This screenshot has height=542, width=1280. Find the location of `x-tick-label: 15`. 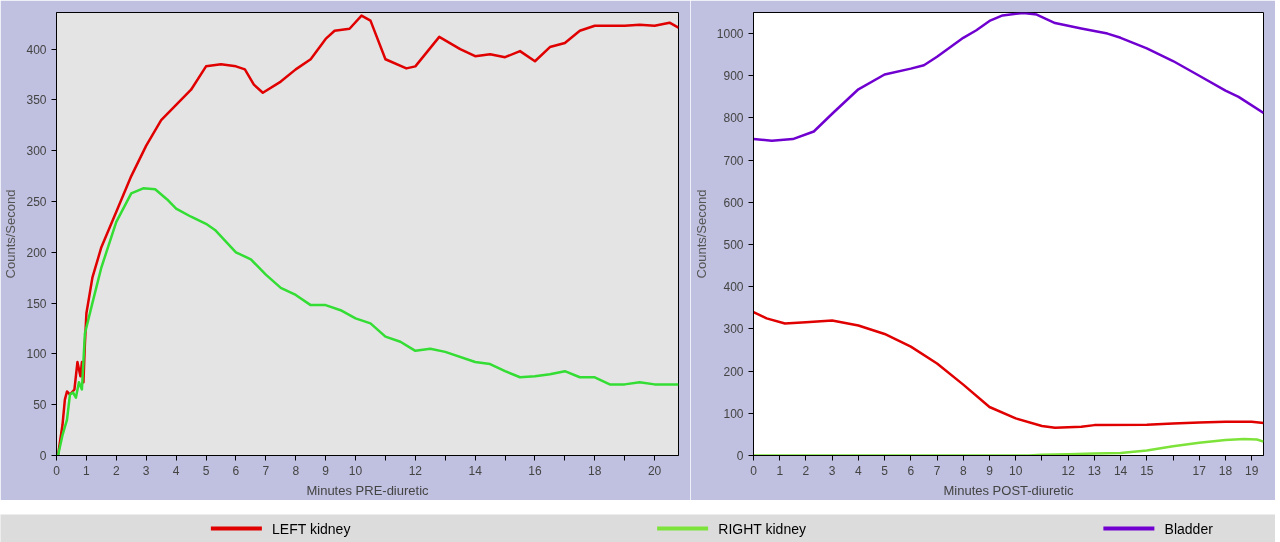

x-tick-label: 15 is located at coordinates (1147, 470).